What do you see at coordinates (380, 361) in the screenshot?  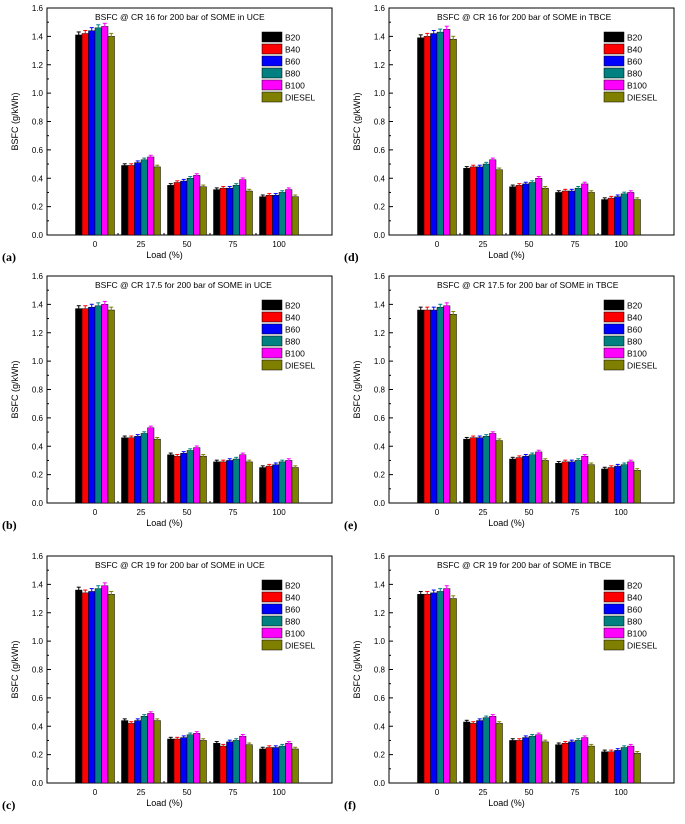 I see `y-tick-label: 1.0` at bounding box center [380, 361].